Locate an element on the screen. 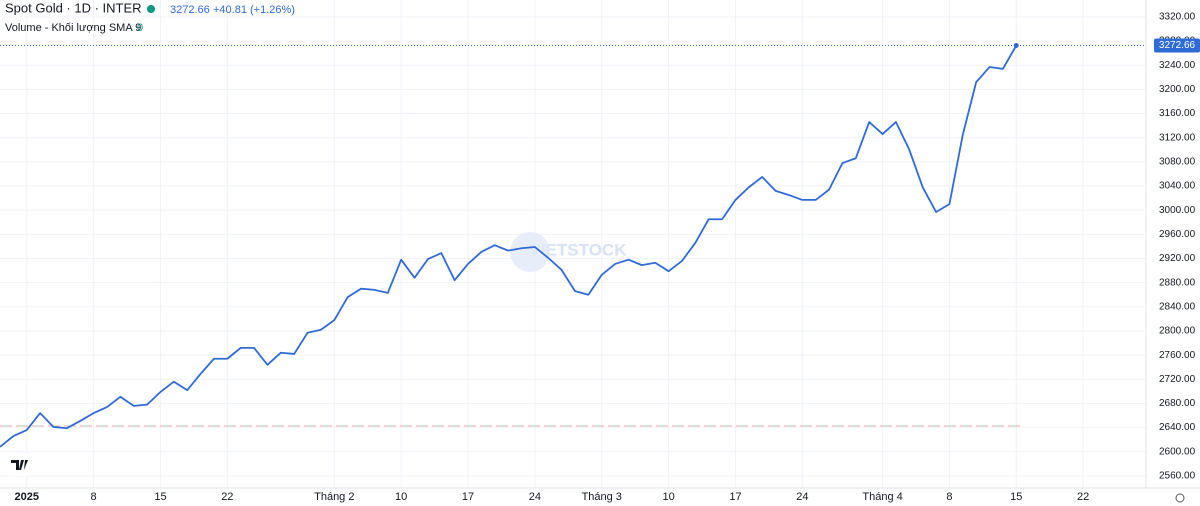  y-tick-label: 2960.00 is located at coordinates (1177, 234).